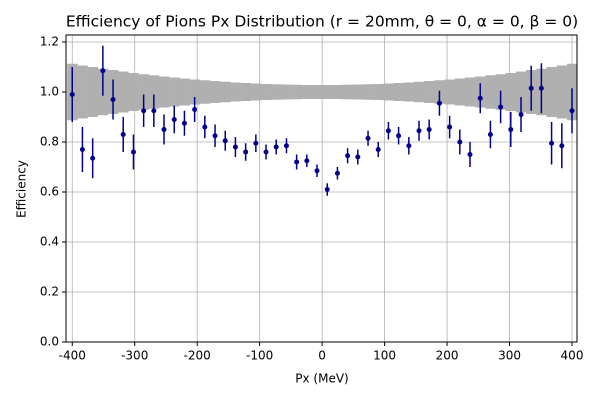 The height and width of the screenshot is (400, 600). What do you see at coordinates (509, 356) in the screenshot?
I see `x-tick-label: 300` at bounding box center [509, 356].